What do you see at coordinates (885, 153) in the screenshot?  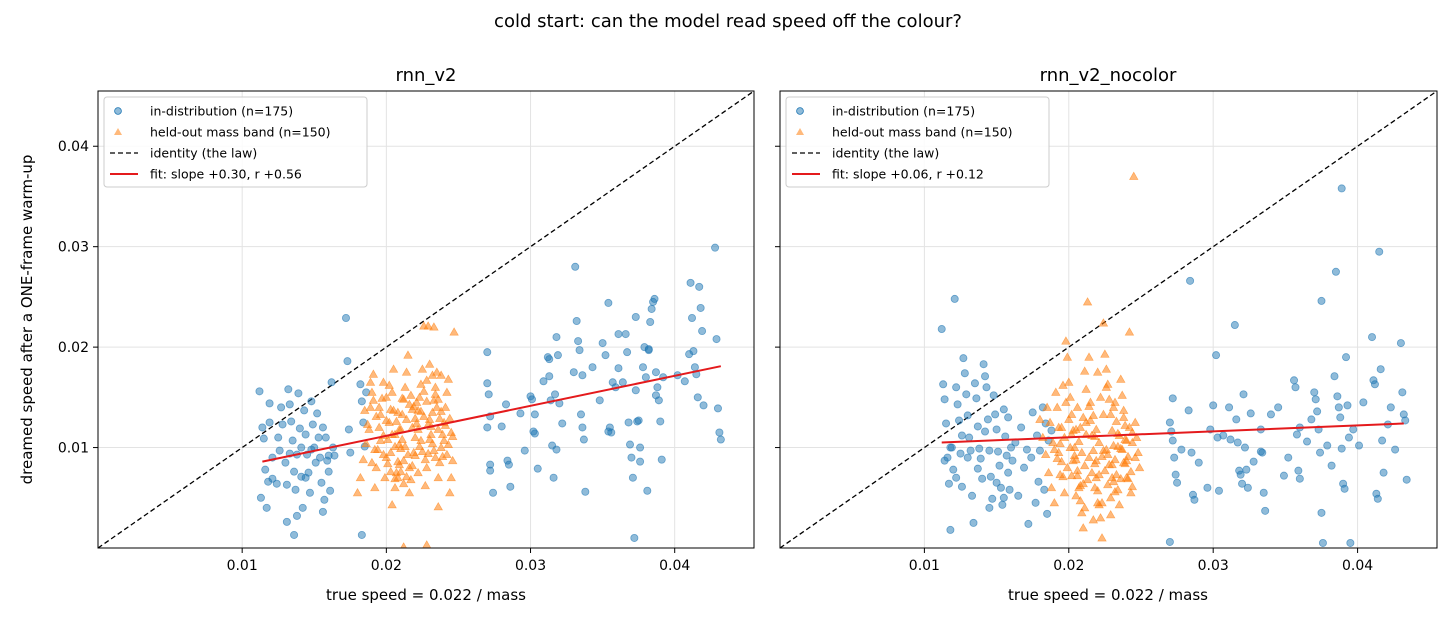 I see `legend-label: identity (the law)` at bounding box center [885, 153].